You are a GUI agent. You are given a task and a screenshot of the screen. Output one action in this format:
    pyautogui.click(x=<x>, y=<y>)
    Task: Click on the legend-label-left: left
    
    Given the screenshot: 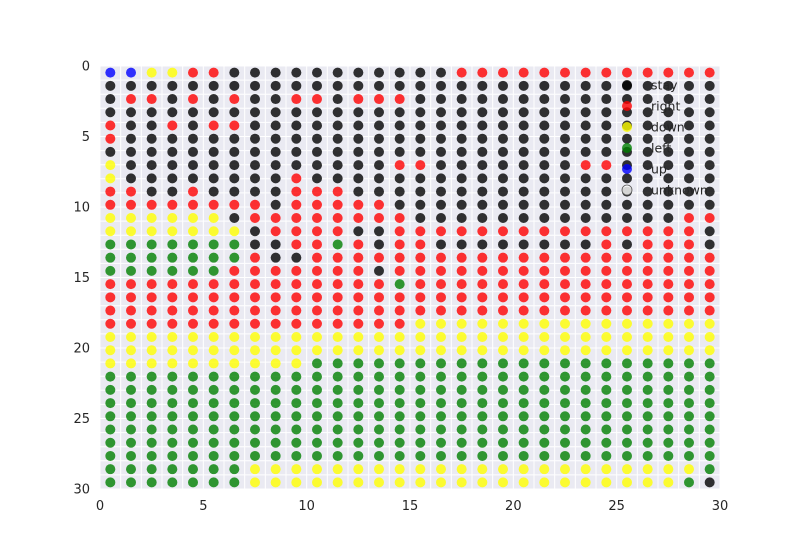 What is the action you would take?
    pyautogui.click(x=661, y=148)
    